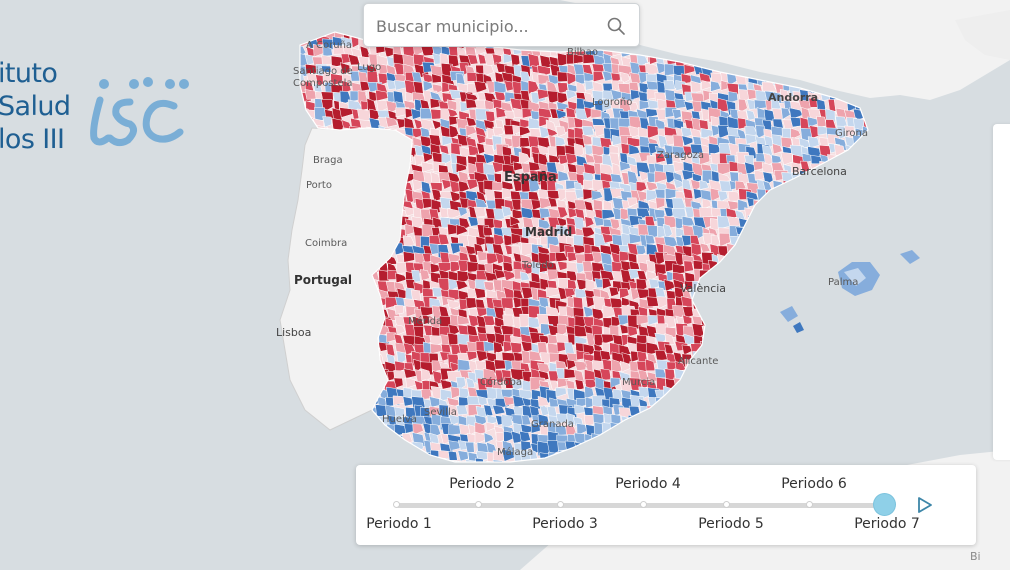 The height and width of the screenshot is (570, 1010). I want to click on period-label-1: Periodo 1, so click(399, 524).